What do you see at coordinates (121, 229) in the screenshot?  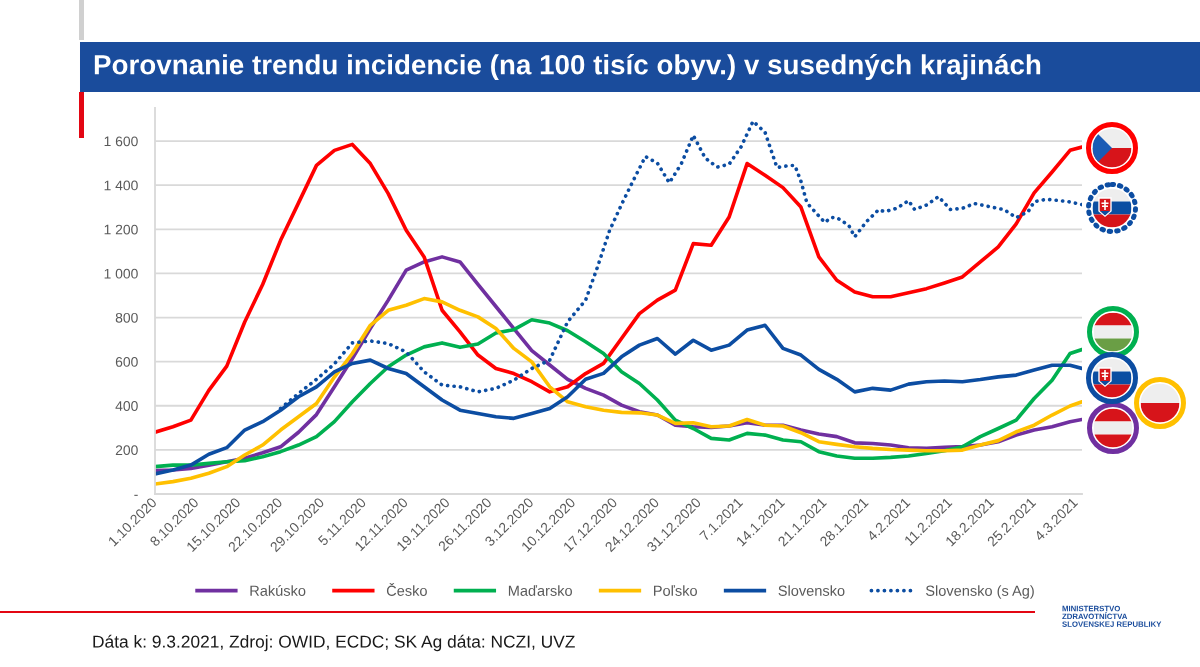 I see `y-tick-label: 1 200` at bounding box center [121, 229].